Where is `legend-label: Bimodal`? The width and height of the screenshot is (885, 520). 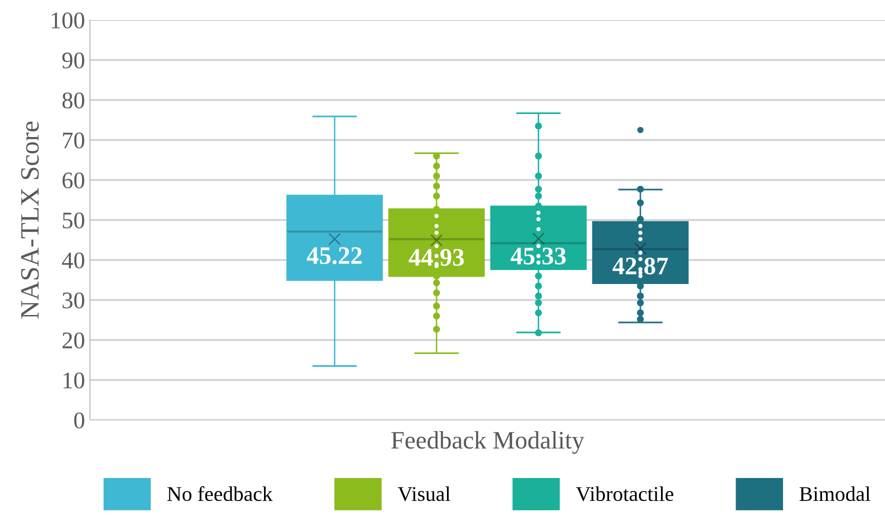 legend-label: Bimodal is located at coordinates (835, 494).